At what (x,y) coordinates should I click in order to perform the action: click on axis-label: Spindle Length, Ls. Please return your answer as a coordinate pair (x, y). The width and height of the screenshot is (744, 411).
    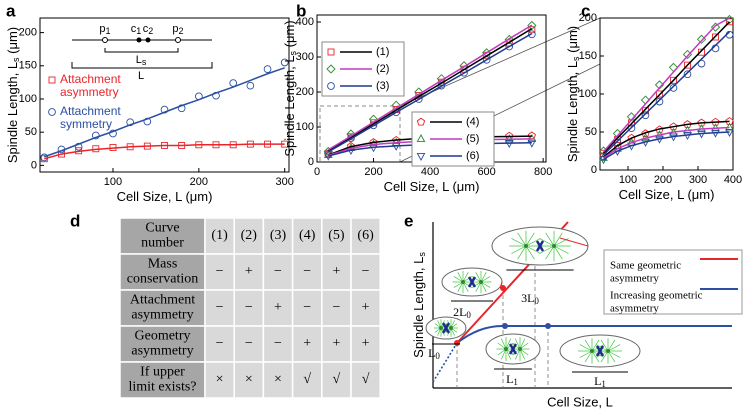
    Looking at the image, I should click on (419, 305).